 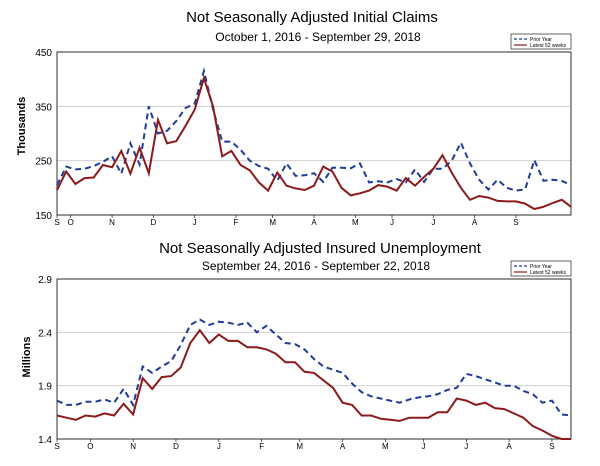 What do you see at coordinates (45, 333) in the screenshot?
I see `y-tick-label: 2.4` at bounding box center [45, 333].